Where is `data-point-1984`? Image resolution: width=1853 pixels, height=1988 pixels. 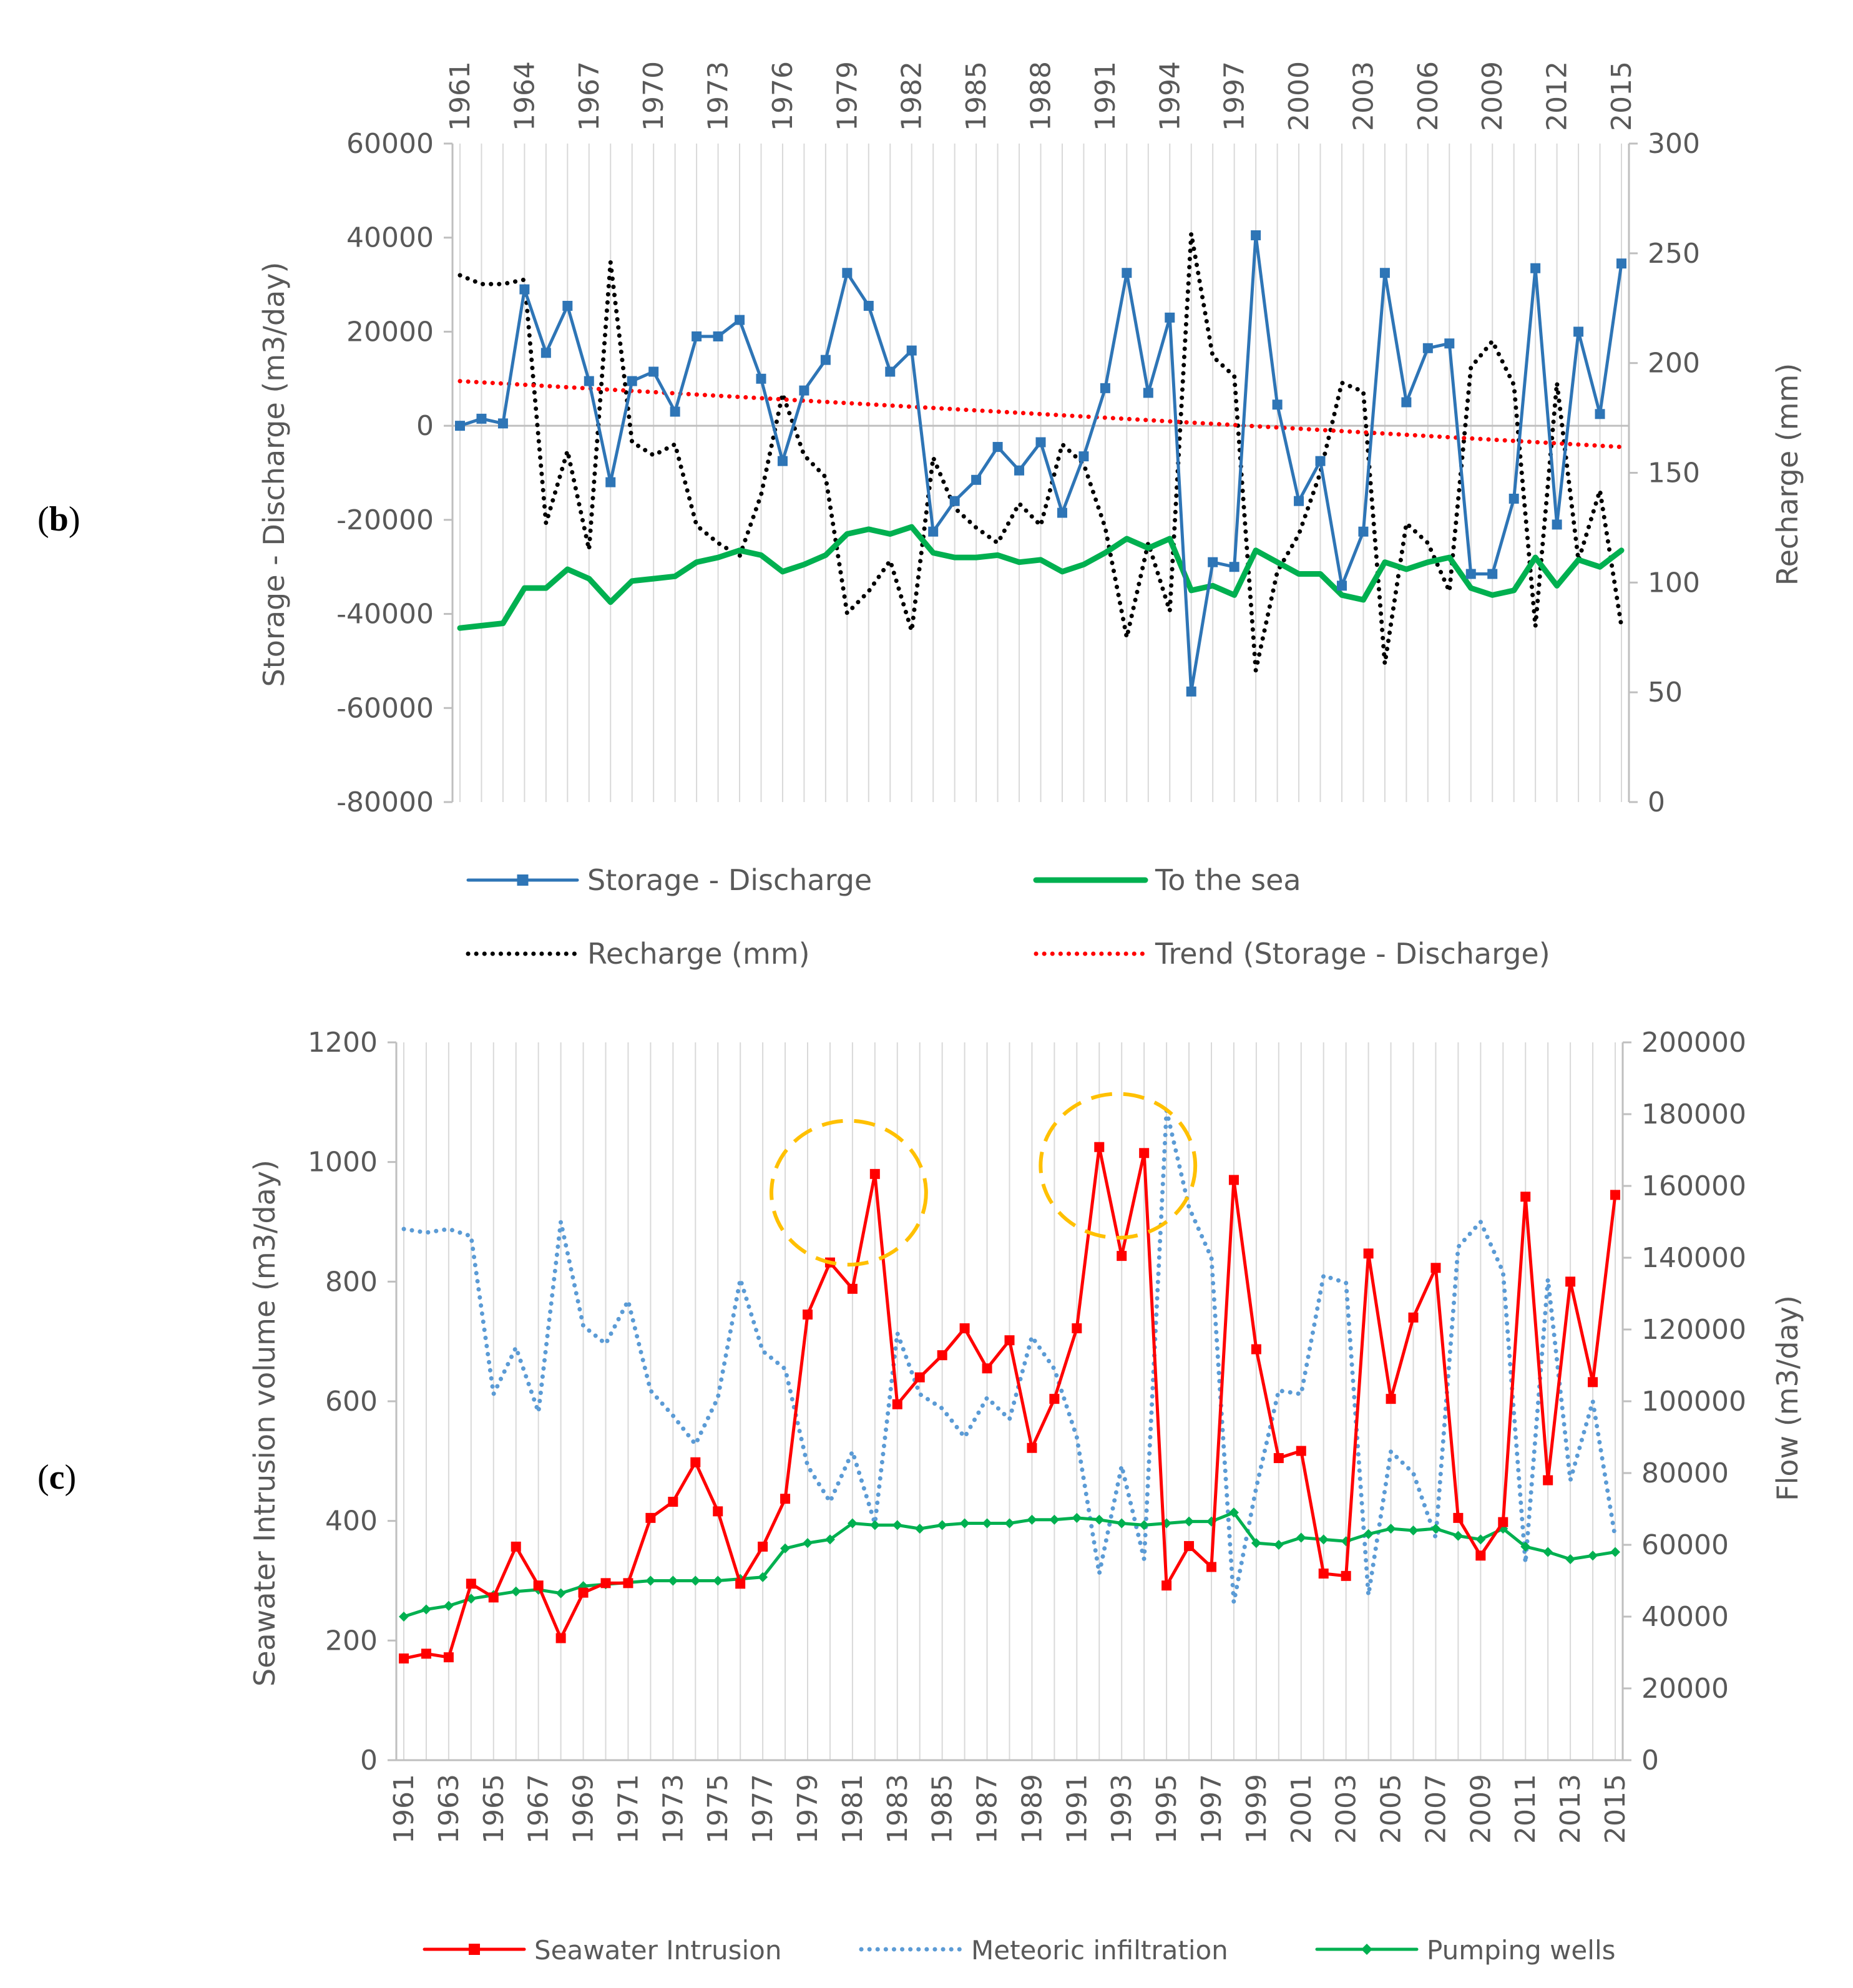 data-point-1984 is located at coordinates (920, 1529).